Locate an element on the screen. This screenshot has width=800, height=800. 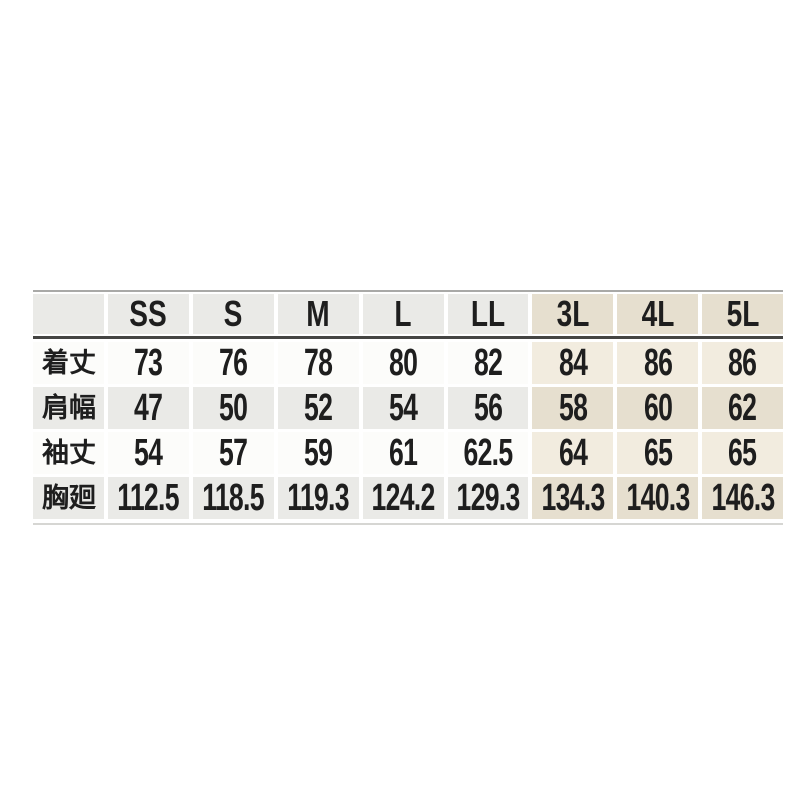
value-cell: 76 is located at coordinates (233, 363).